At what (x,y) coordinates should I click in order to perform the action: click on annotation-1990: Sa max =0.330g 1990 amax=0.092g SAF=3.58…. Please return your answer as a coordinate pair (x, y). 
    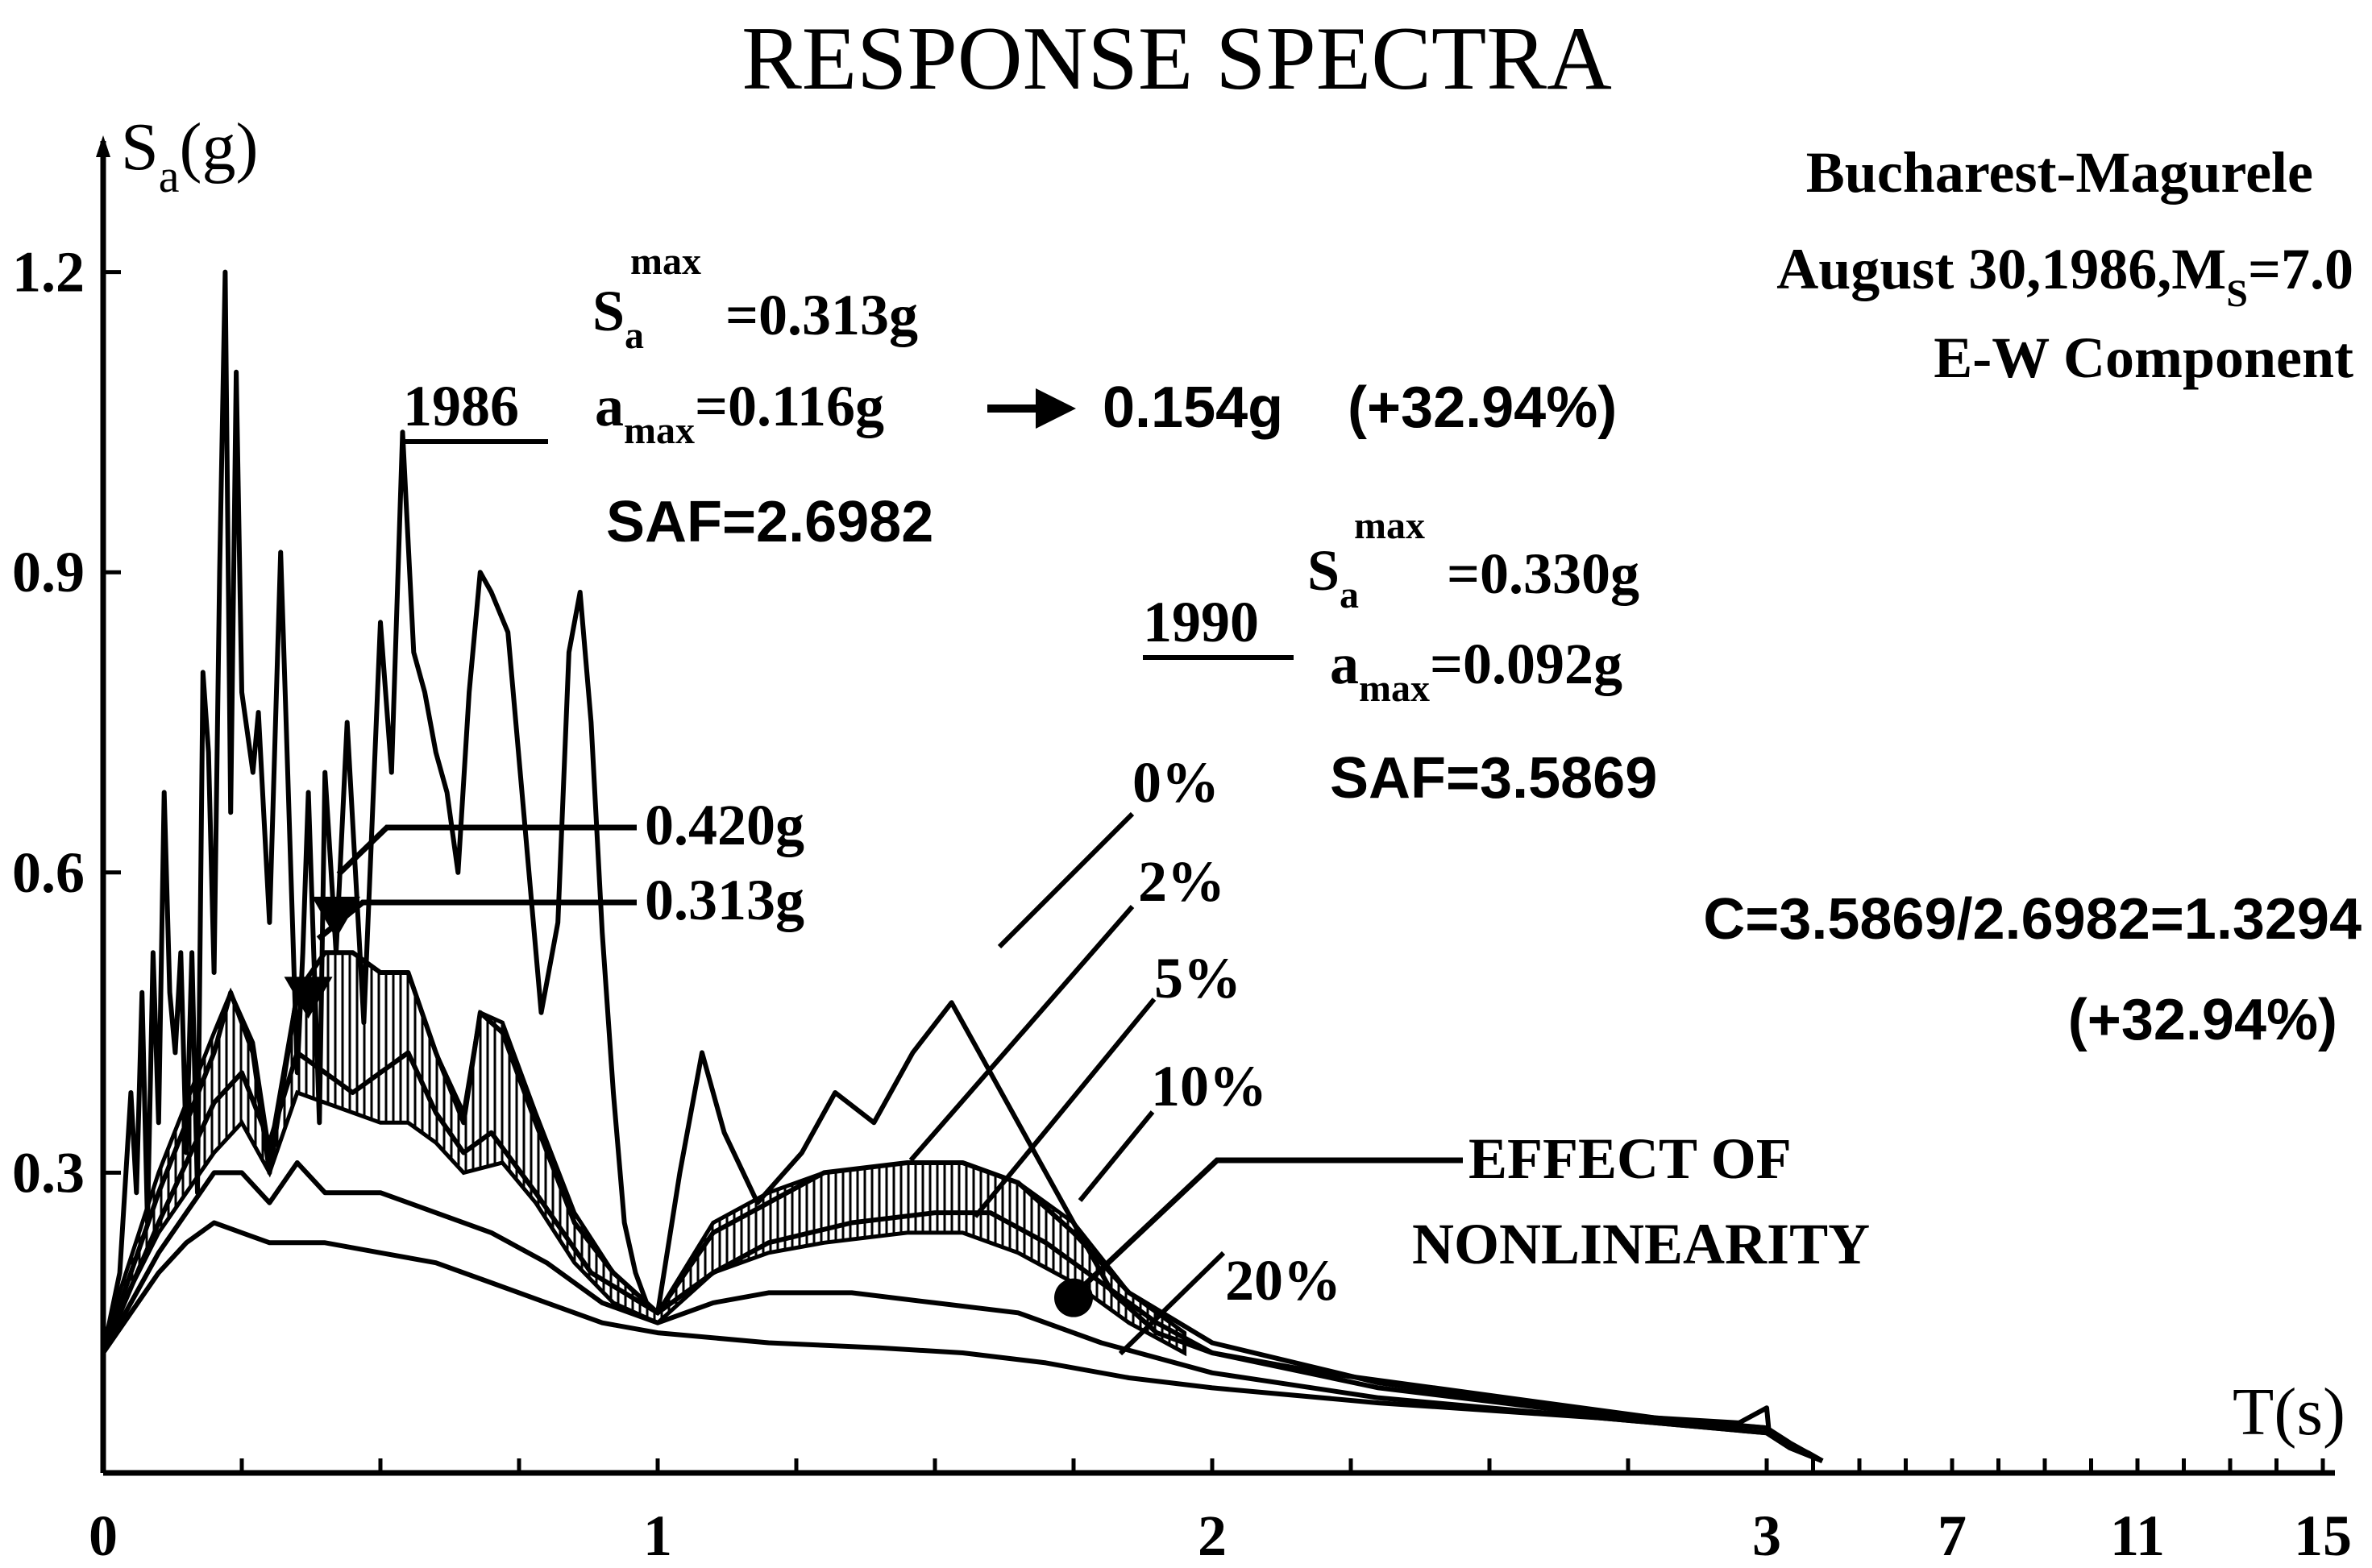
    Looking at the image, I should click on (1400, 657).